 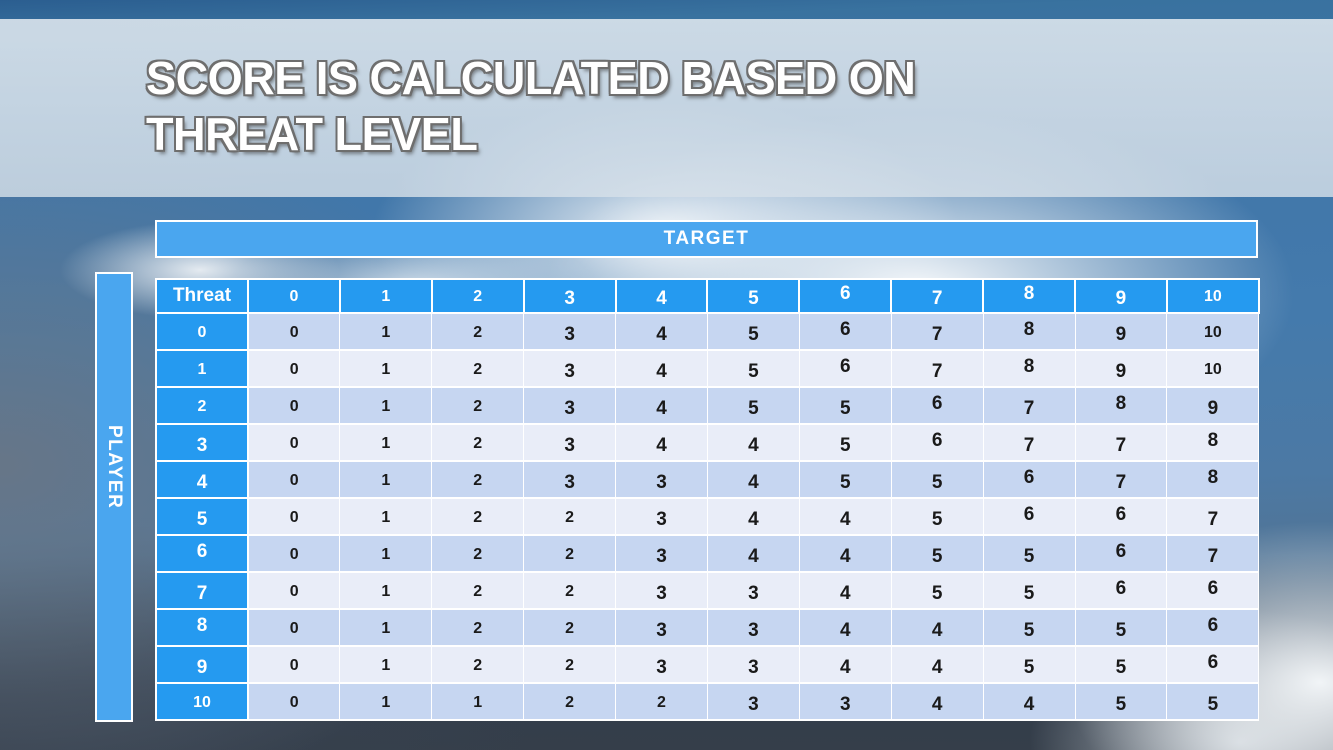 I want to click on column-header-cell: 3, so click(x=569, y=296).